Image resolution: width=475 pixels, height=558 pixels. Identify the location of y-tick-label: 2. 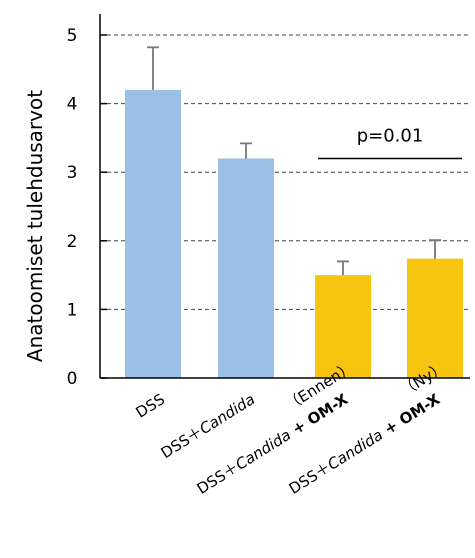
(72, 242).